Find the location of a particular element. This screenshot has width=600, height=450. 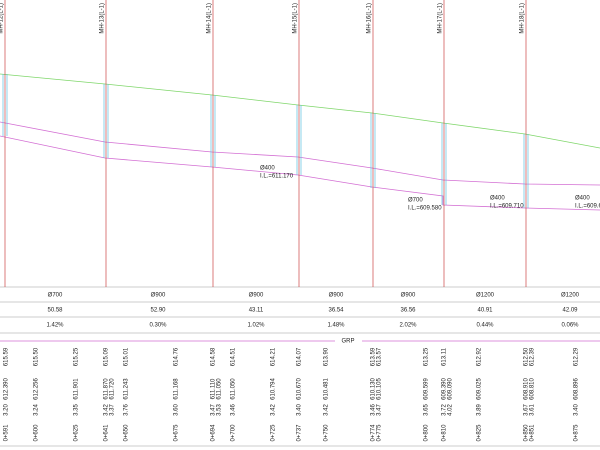

chainage-value: 0+850 is located at coordinates (527, 433).